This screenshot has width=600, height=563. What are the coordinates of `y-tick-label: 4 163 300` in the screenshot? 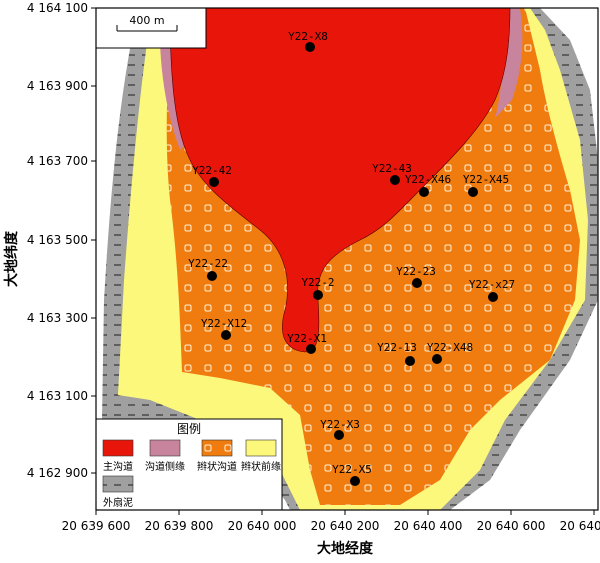 It's located at (57, 318).